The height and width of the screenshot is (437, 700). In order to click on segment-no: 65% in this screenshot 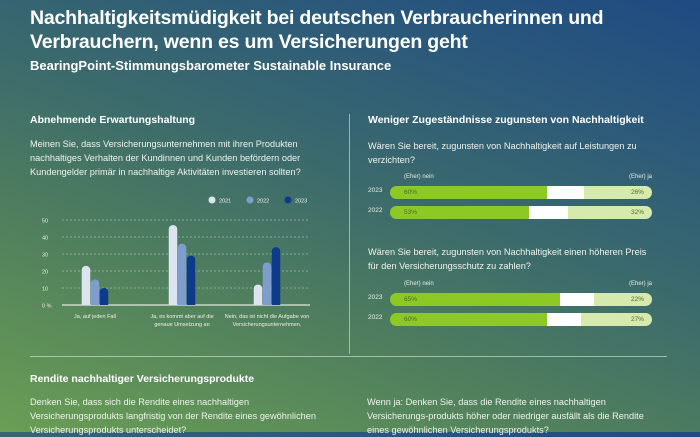, I will do `click(475, 299)`.